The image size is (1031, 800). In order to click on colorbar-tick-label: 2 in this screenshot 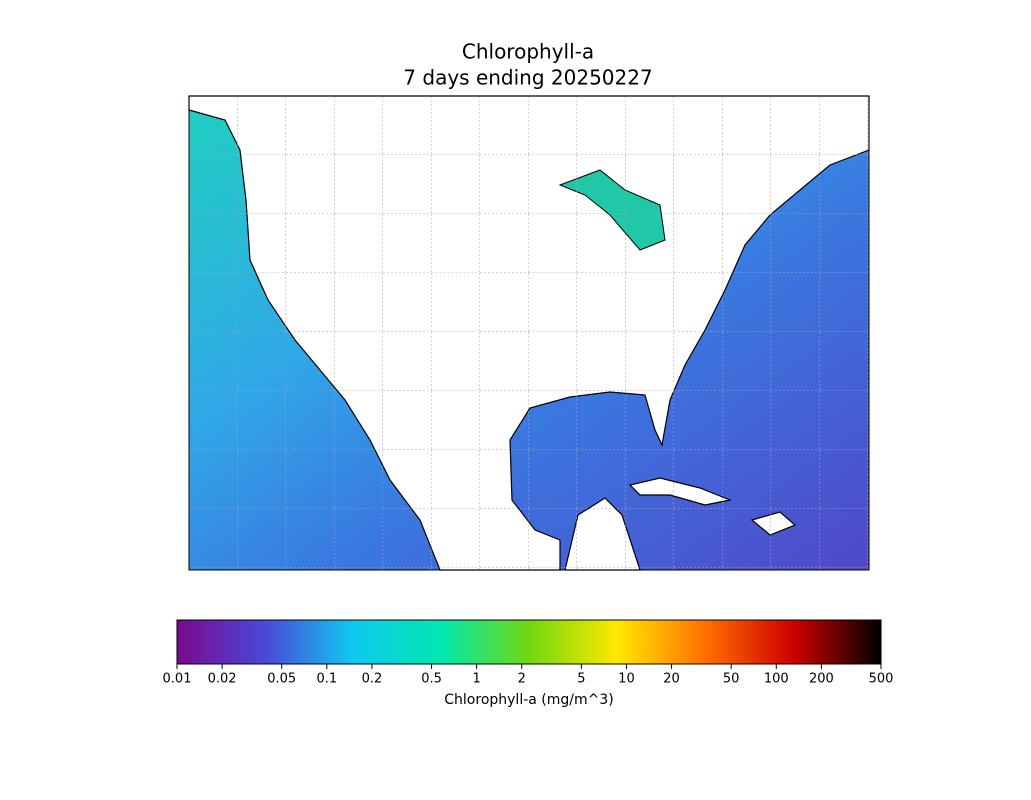, I will do `click(522, 679)`.